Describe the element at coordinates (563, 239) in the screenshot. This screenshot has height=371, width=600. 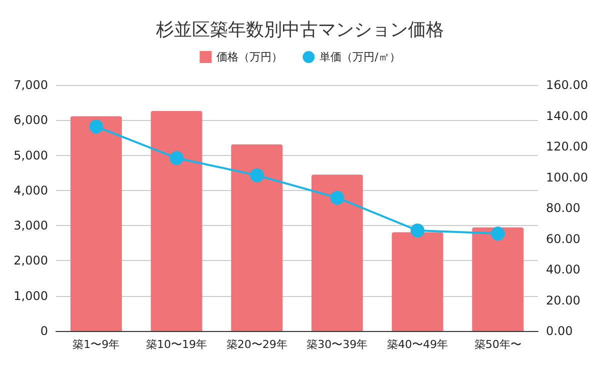
I see `y2-tick-label: 60.00` at that location.